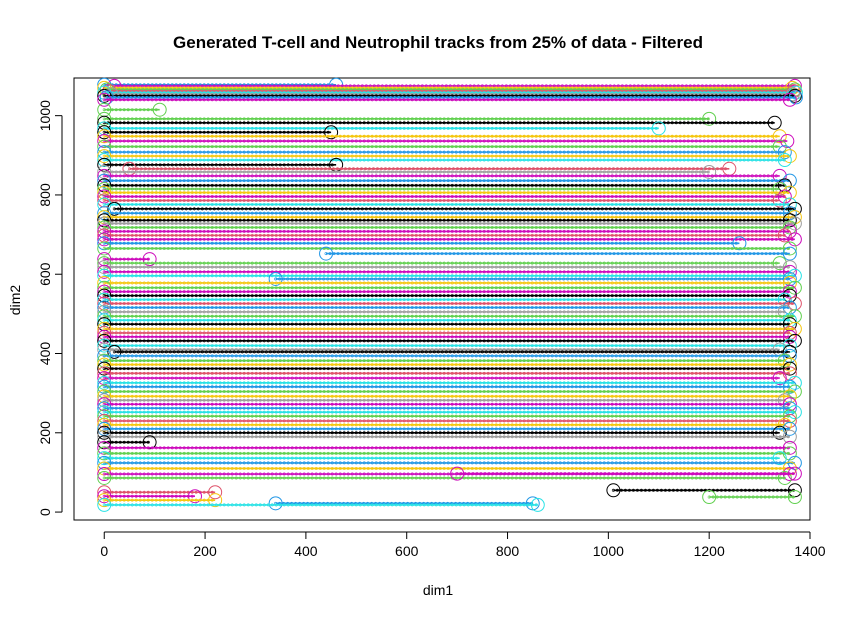 This screenshot has height=618, width=841. I want to click on x-tick-label: 600, so click(407, 551).